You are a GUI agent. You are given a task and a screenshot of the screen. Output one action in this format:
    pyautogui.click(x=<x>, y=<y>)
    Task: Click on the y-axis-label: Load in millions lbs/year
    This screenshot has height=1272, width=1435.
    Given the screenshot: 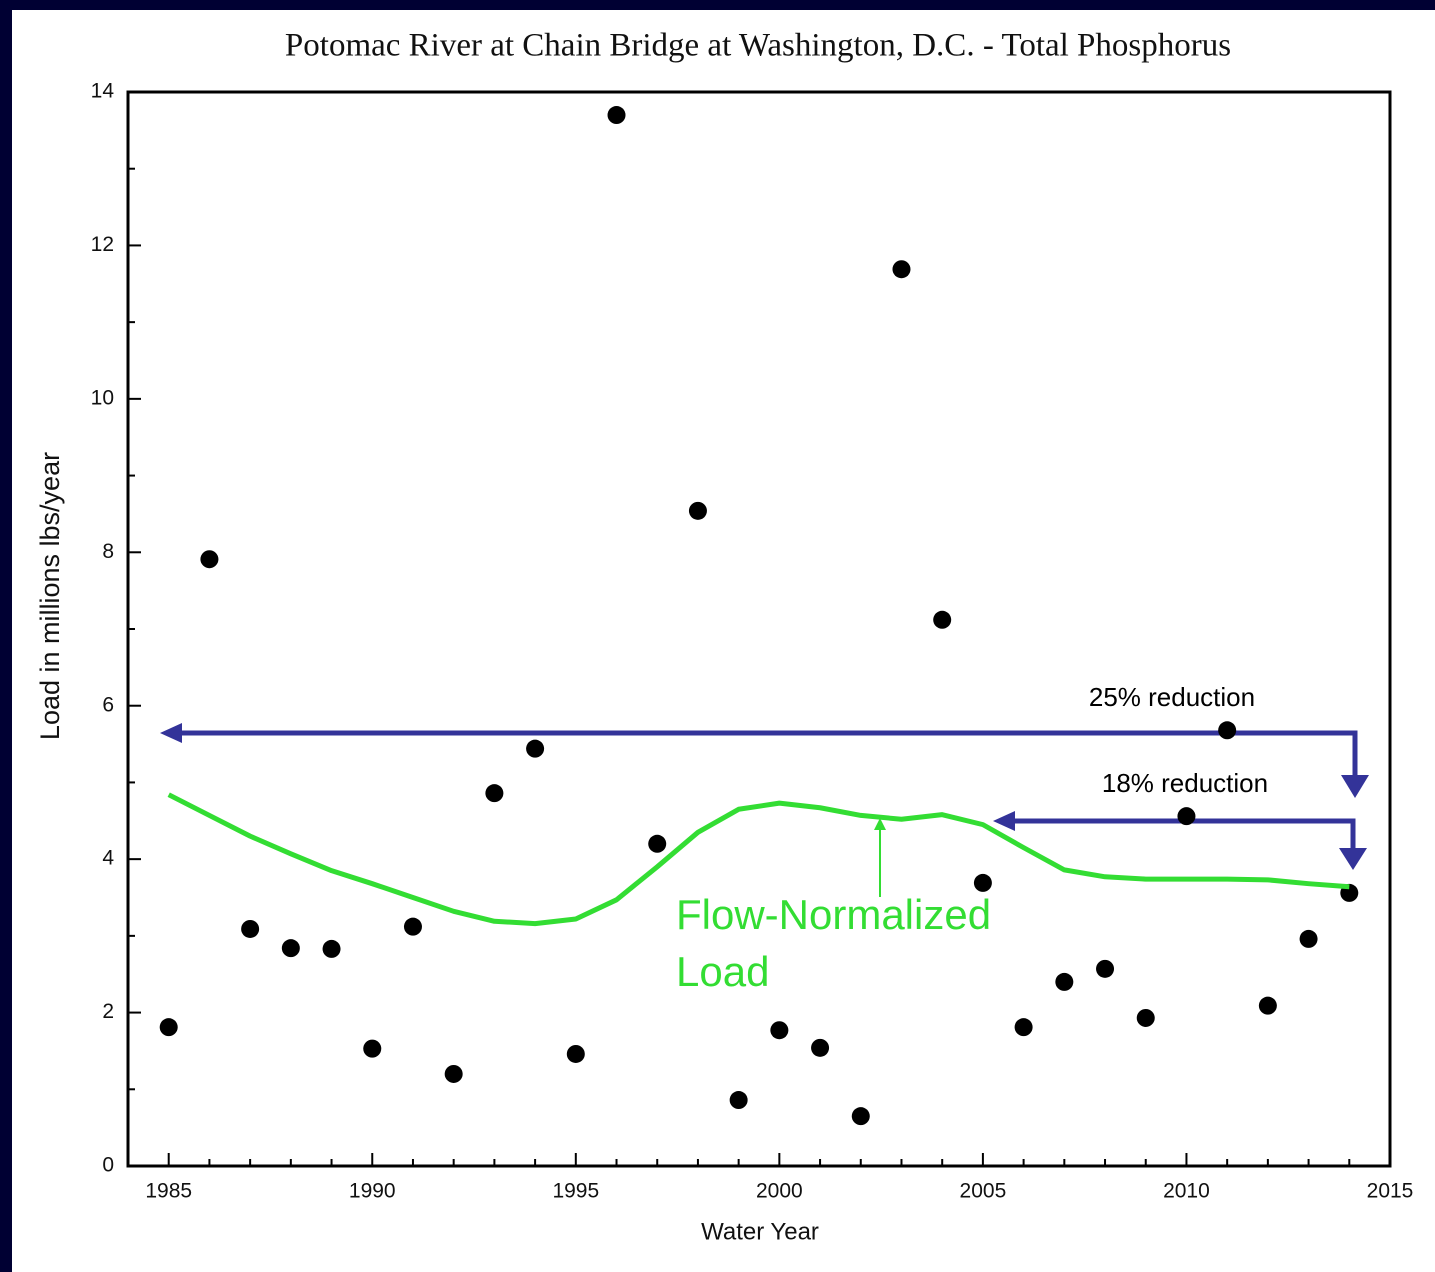 What is the action you would take?
    pyautogui.click(x=50, y=596)
    